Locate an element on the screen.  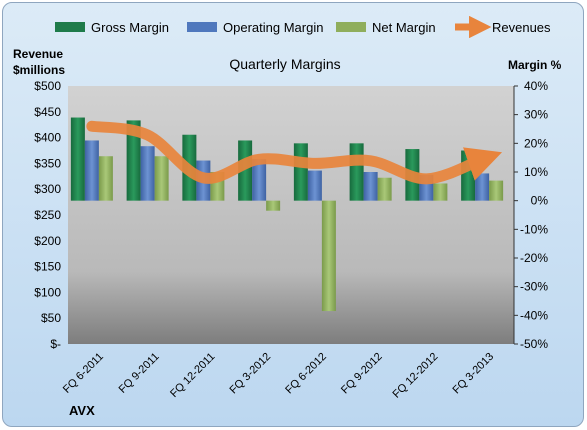
x-tick-label: FQ 12-2011 is located at coordinates (192, 375).